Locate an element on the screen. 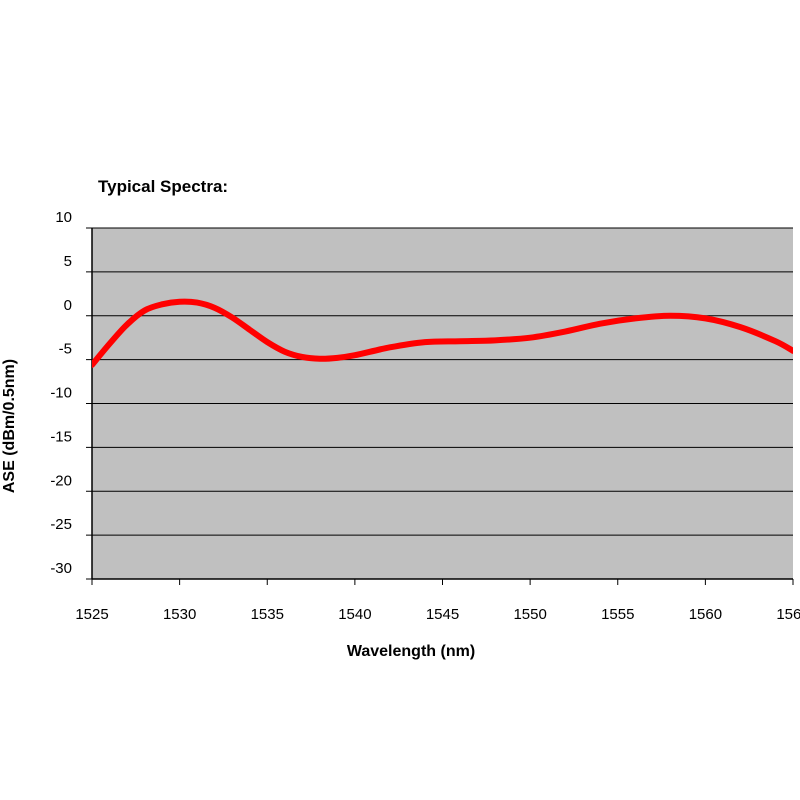  x-tick-label: 1540 is located at coordinates (354, 614).